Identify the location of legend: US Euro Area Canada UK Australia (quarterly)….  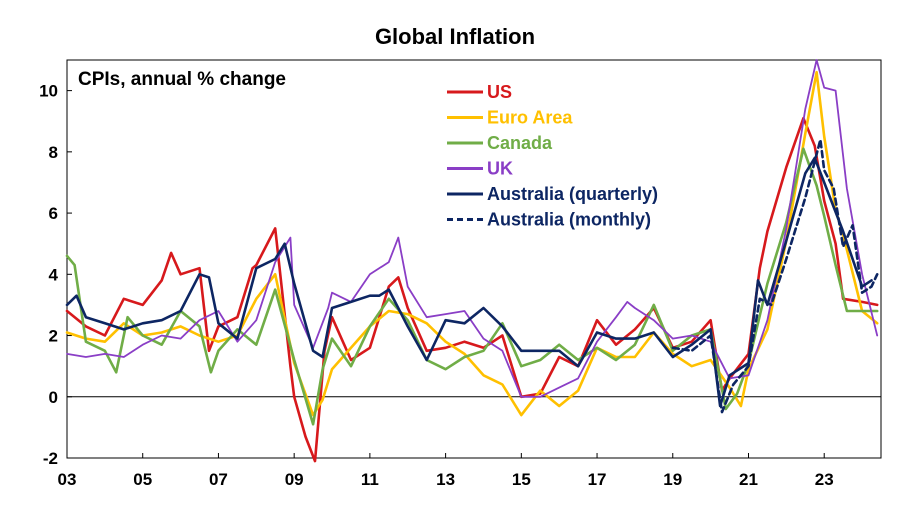
(552, 156).